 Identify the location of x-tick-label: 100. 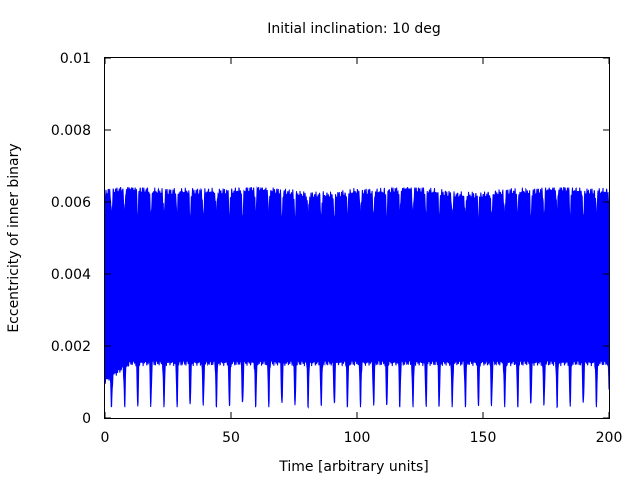
(357, 438).